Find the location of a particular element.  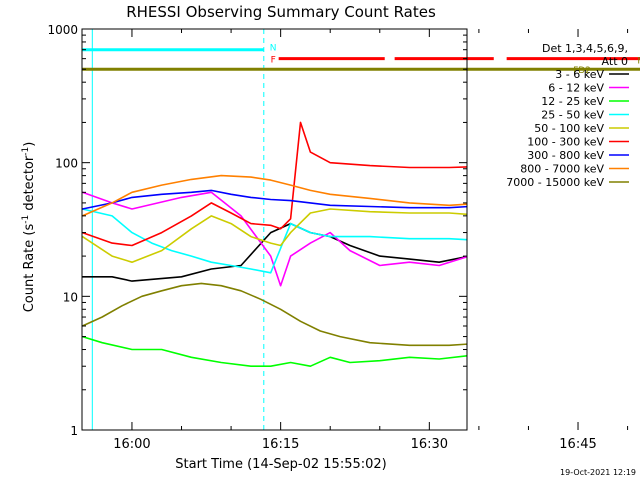

series-line-800-7000-kev is located at coordinates (274, 195).